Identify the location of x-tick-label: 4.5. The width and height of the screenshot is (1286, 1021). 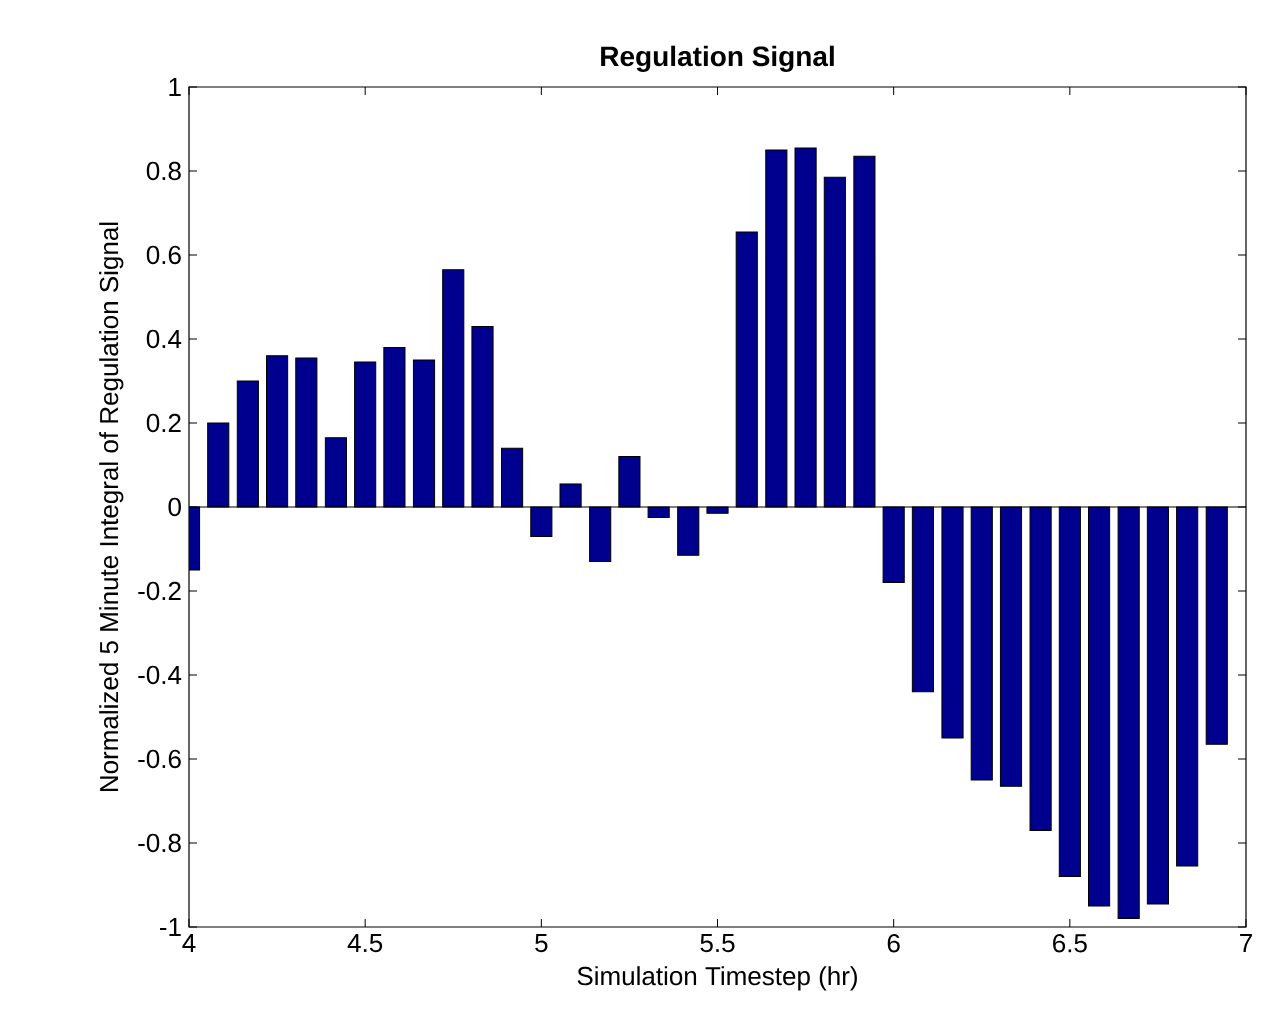
(365, 943).